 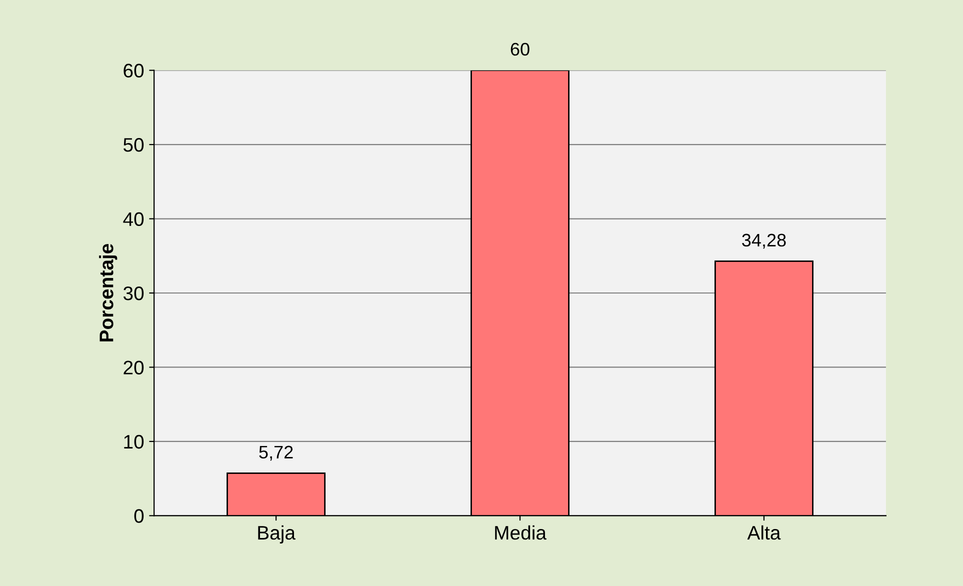 I want to click on y-tick-label: 10, so click(x=134, y=441).